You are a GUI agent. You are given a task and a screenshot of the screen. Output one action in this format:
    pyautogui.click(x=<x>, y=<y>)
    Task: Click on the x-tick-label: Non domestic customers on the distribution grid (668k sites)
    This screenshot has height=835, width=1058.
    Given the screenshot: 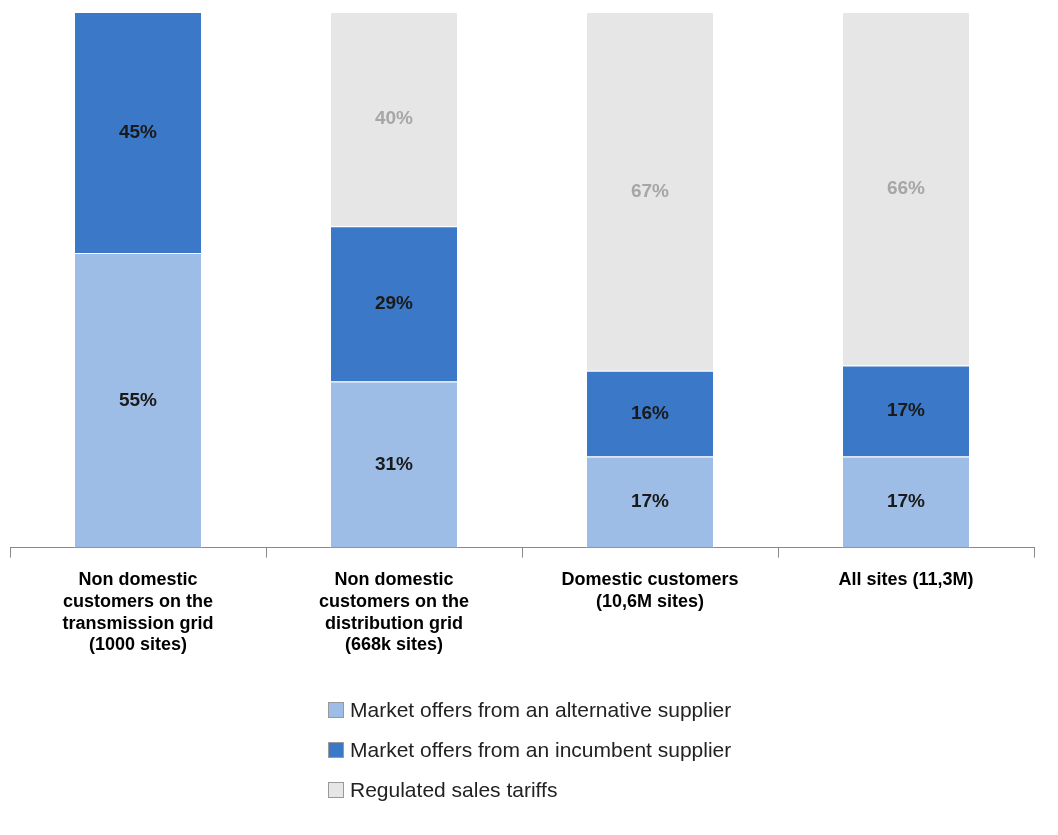 What is the action you would take?
    pyautogui.click(x=394, y=612)
    